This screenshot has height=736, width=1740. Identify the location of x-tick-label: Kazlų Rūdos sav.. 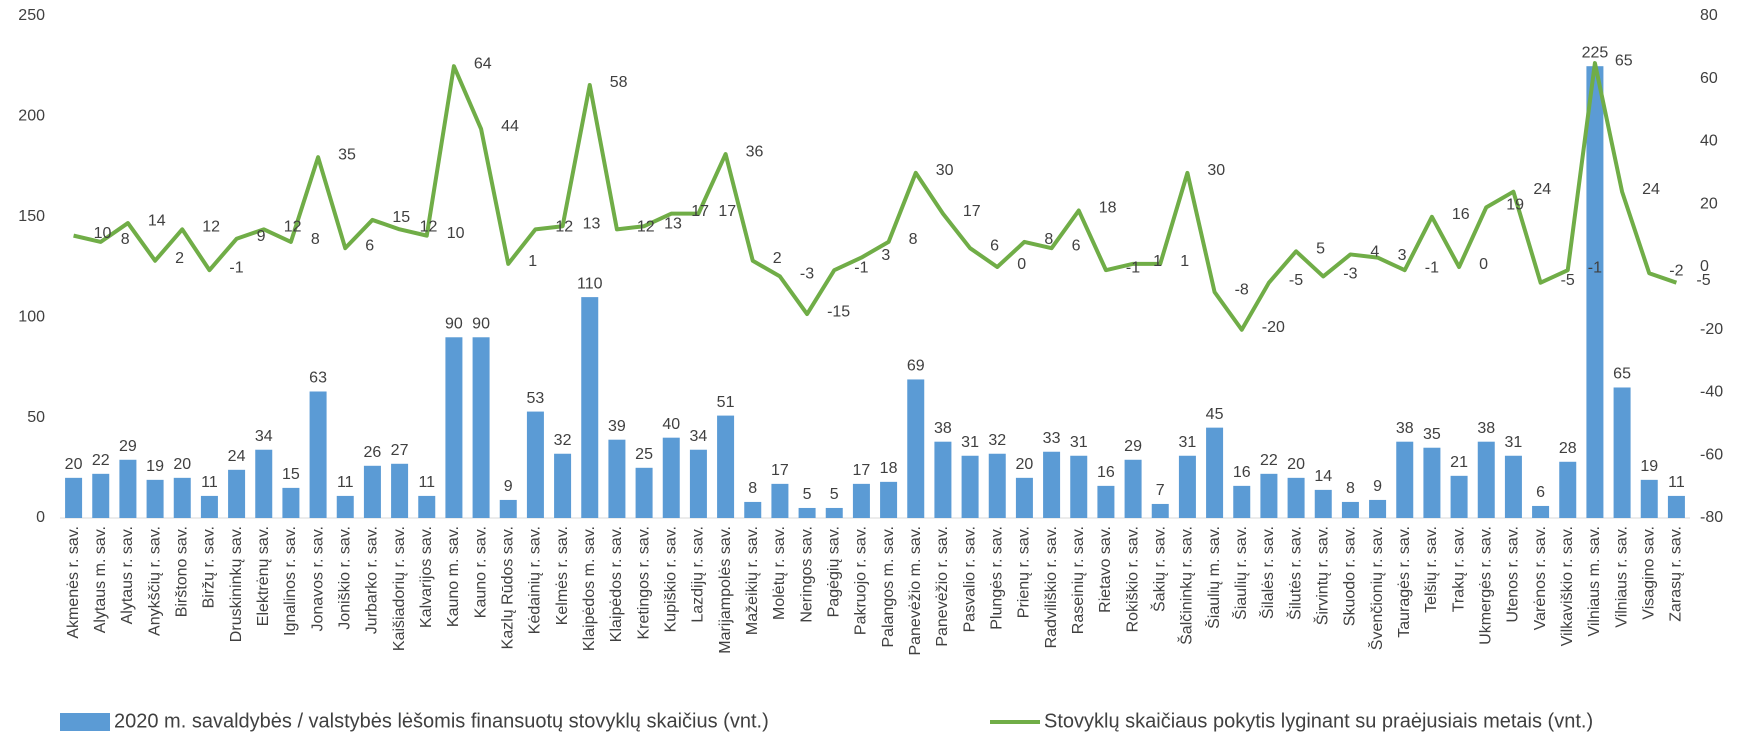
(507, 587).